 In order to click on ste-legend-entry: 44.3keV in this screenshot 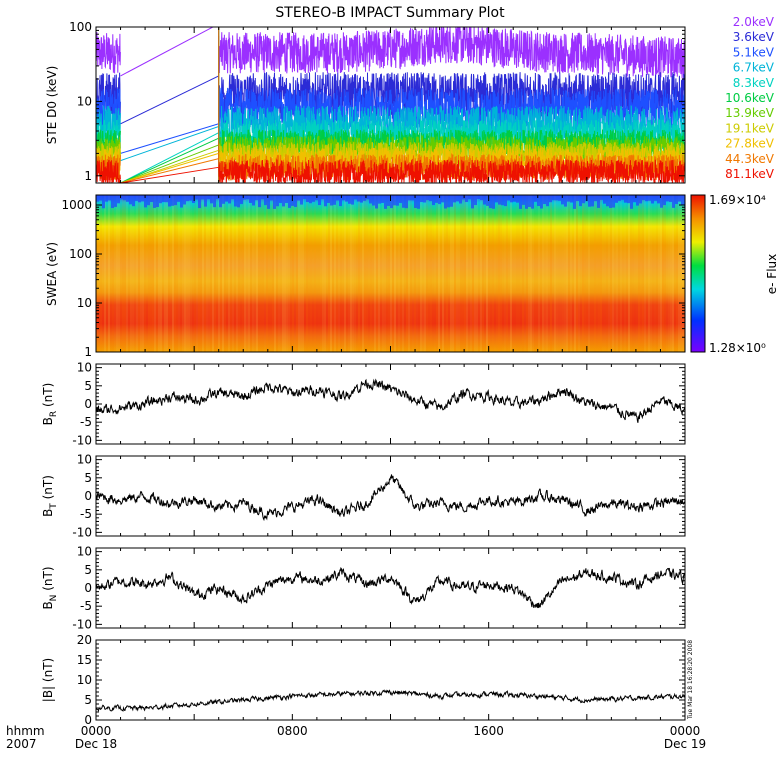, I will do `click(750, 159)`.